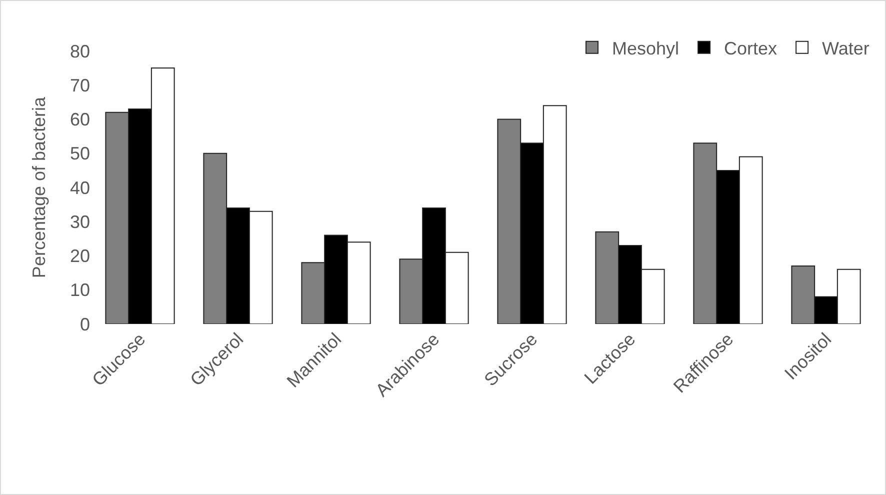  I want to click on y-tick-label: 30, so click(80, 222).